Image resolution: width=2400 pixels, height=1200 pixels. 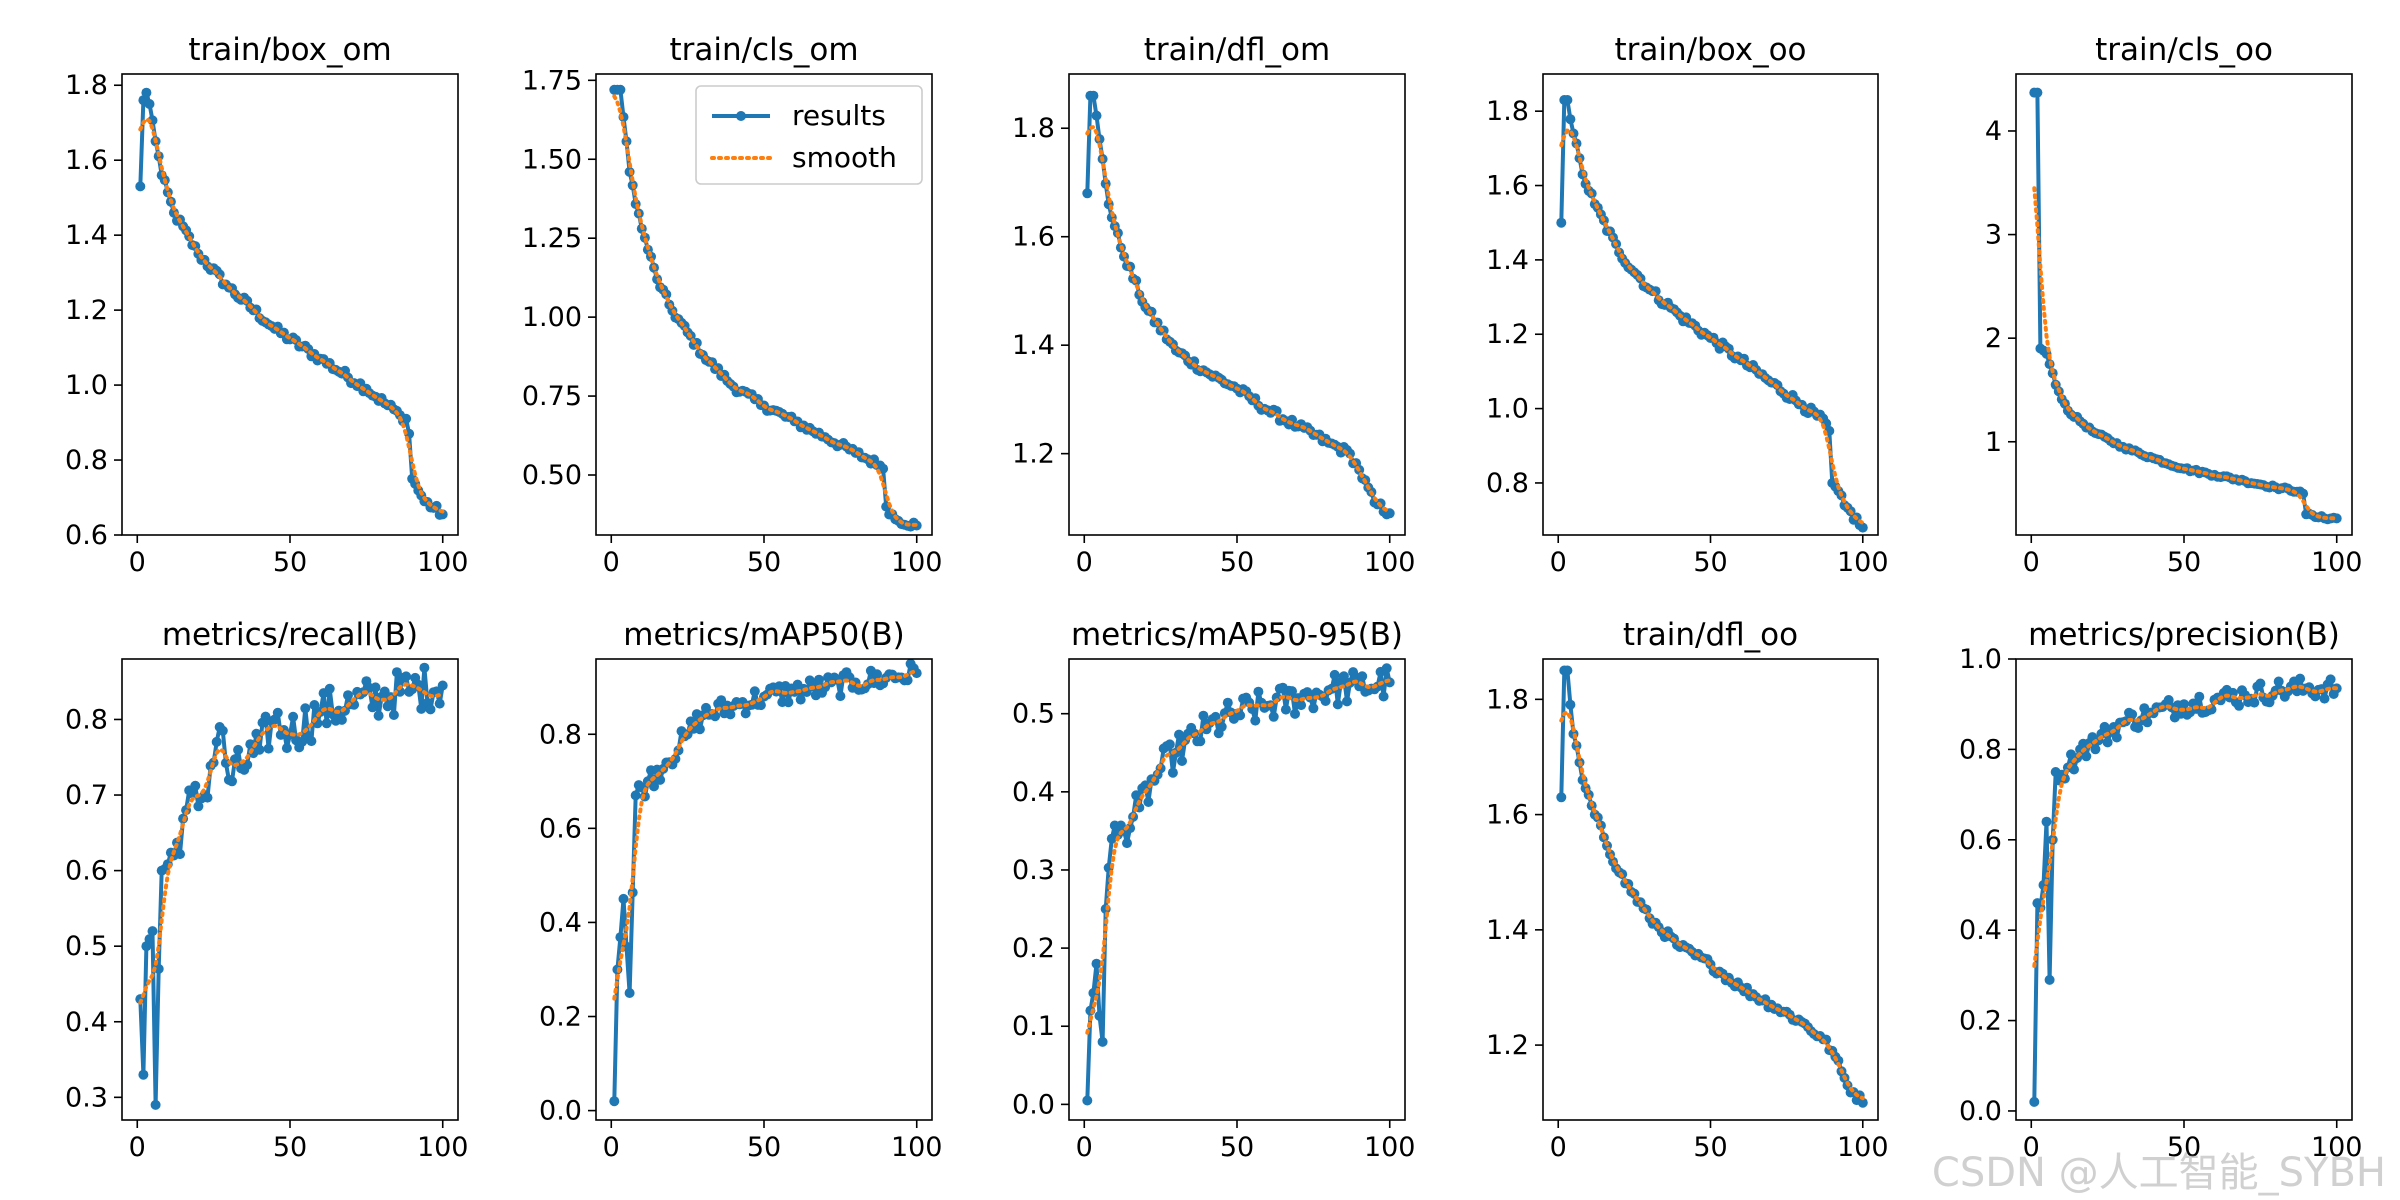 What do you see at coordinates (1993, 235) in the screenshot?
I see `y-tick-label: 3` at bounding box center [1993, 235].